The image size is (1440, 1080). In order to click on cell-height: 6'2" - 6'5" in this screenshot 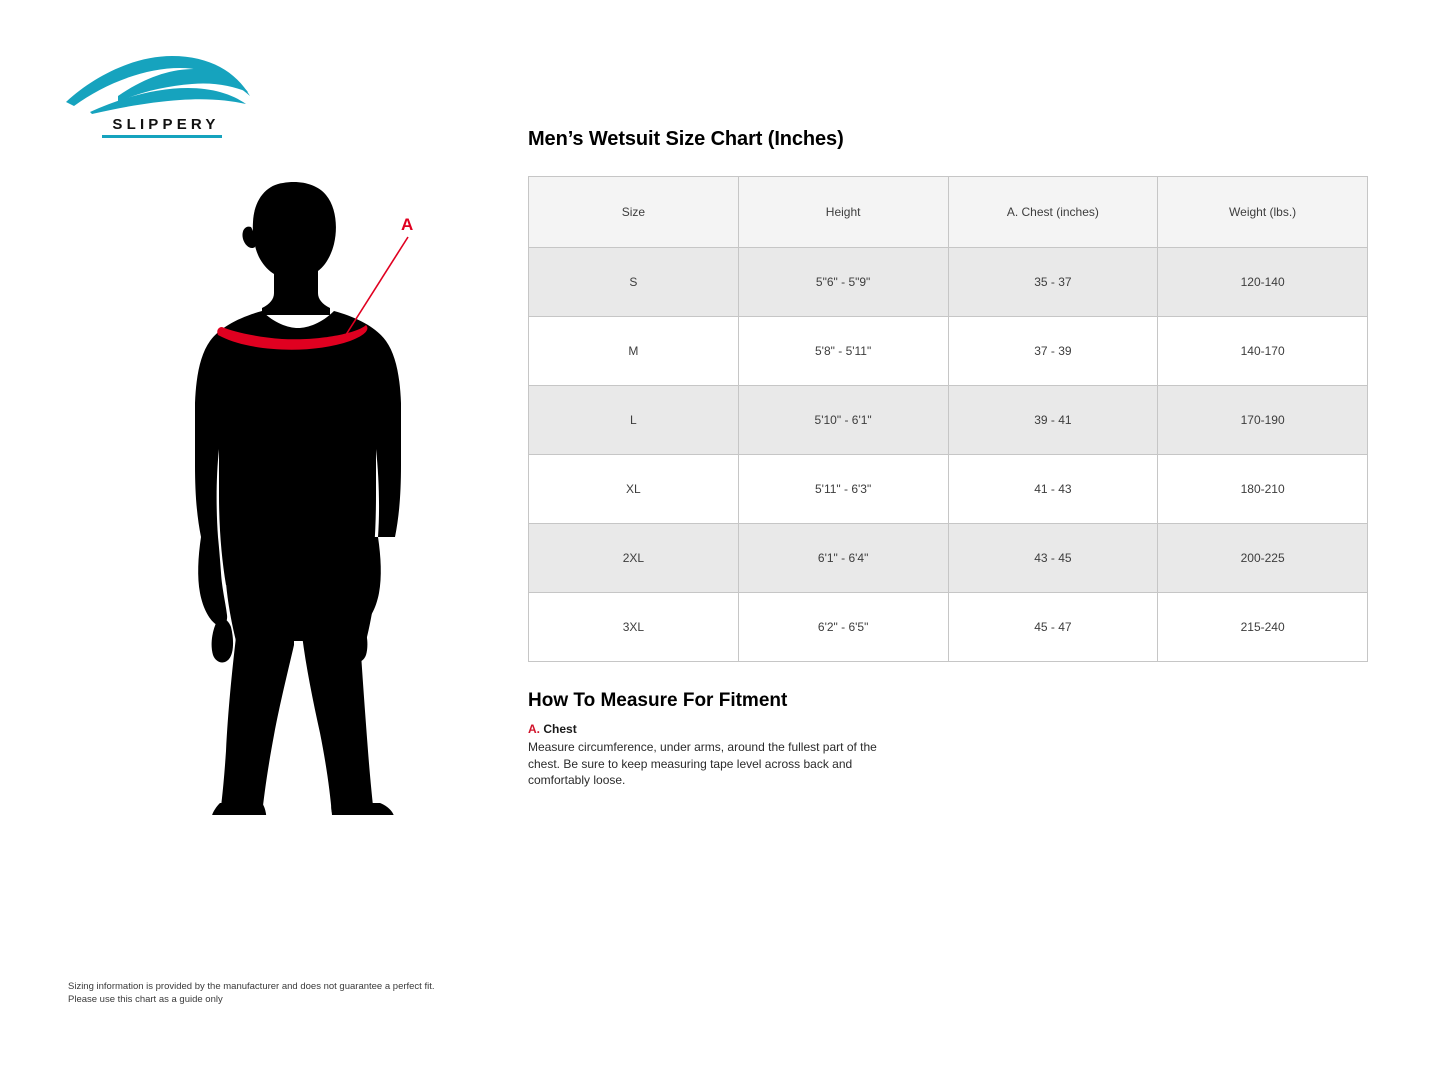, I will do `click(843, 627)`.